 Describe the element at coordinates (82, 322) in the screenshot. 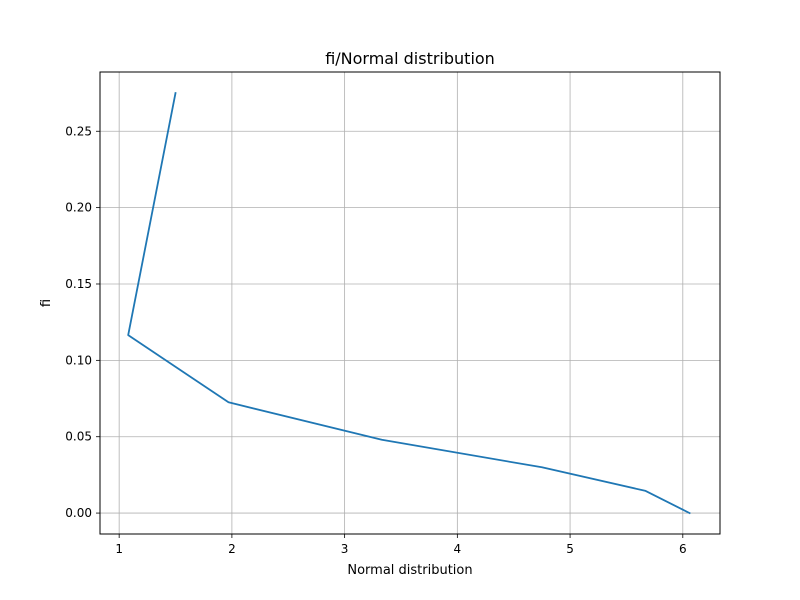

I see `y-axis-ticks: 0.00 0.05 0.10 0.15 0.20 0.25` at that location.